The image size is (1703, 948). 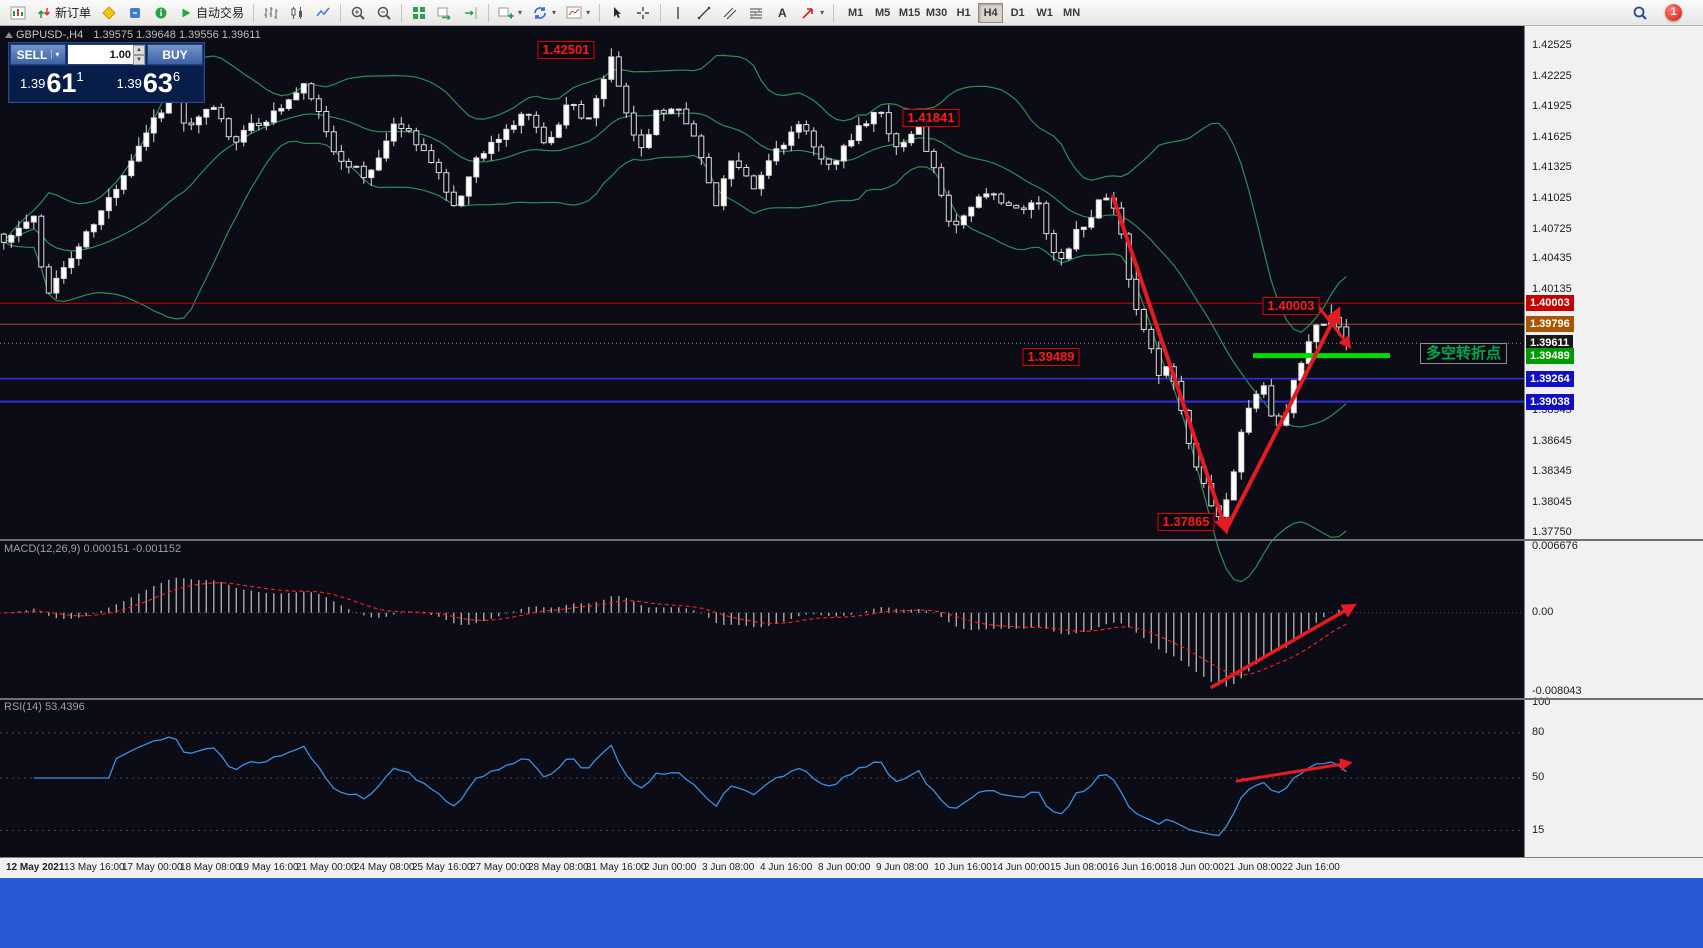 What do you see at coordinates (1552, 501) in the screenshot?
I see `price-tick: 1.38045` at bounding box center [1552, 501].